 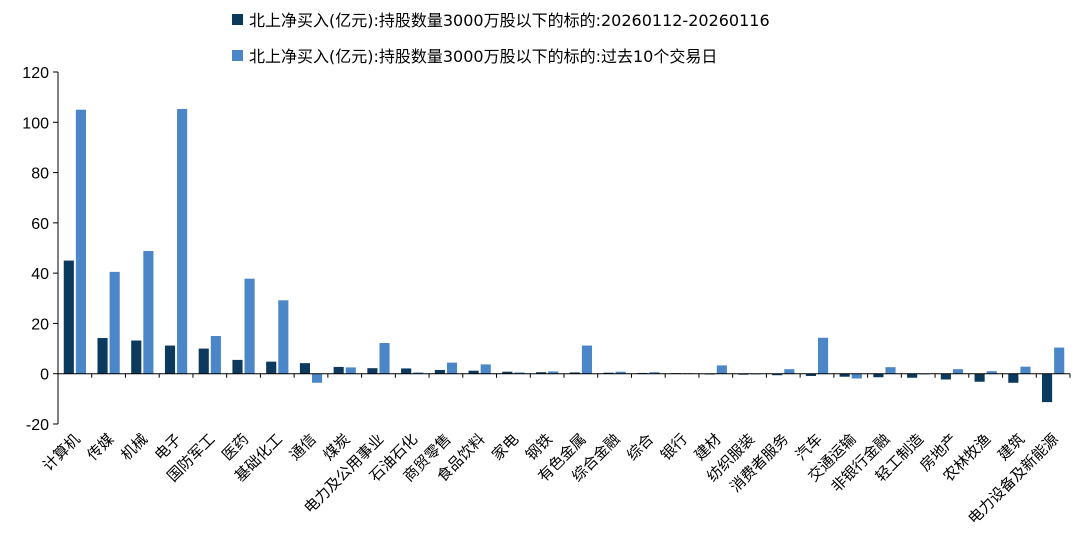 What do you see at coordinates (37, 425) in the screenshot?
I see `y-tick-label: -20` at bounding box center [37, 425].